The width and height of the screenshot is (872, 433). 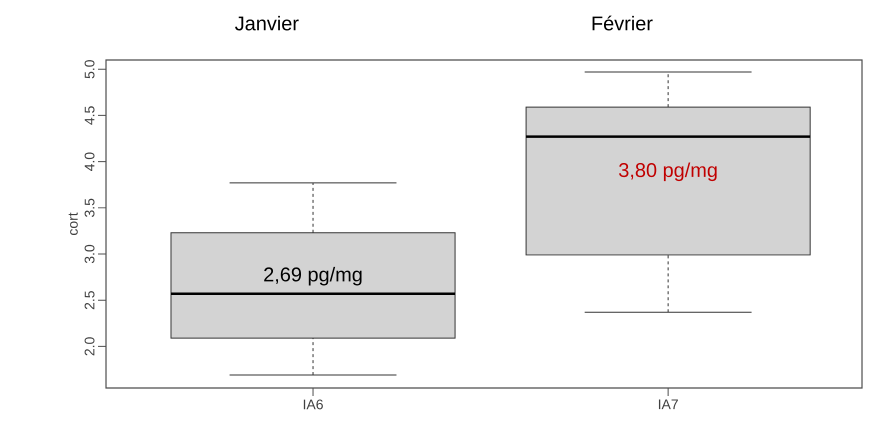 What do you see at coordinates (668, 405) in the screenshot?
I see `x-tick-label: IA7` at bounding box center [668, 405].